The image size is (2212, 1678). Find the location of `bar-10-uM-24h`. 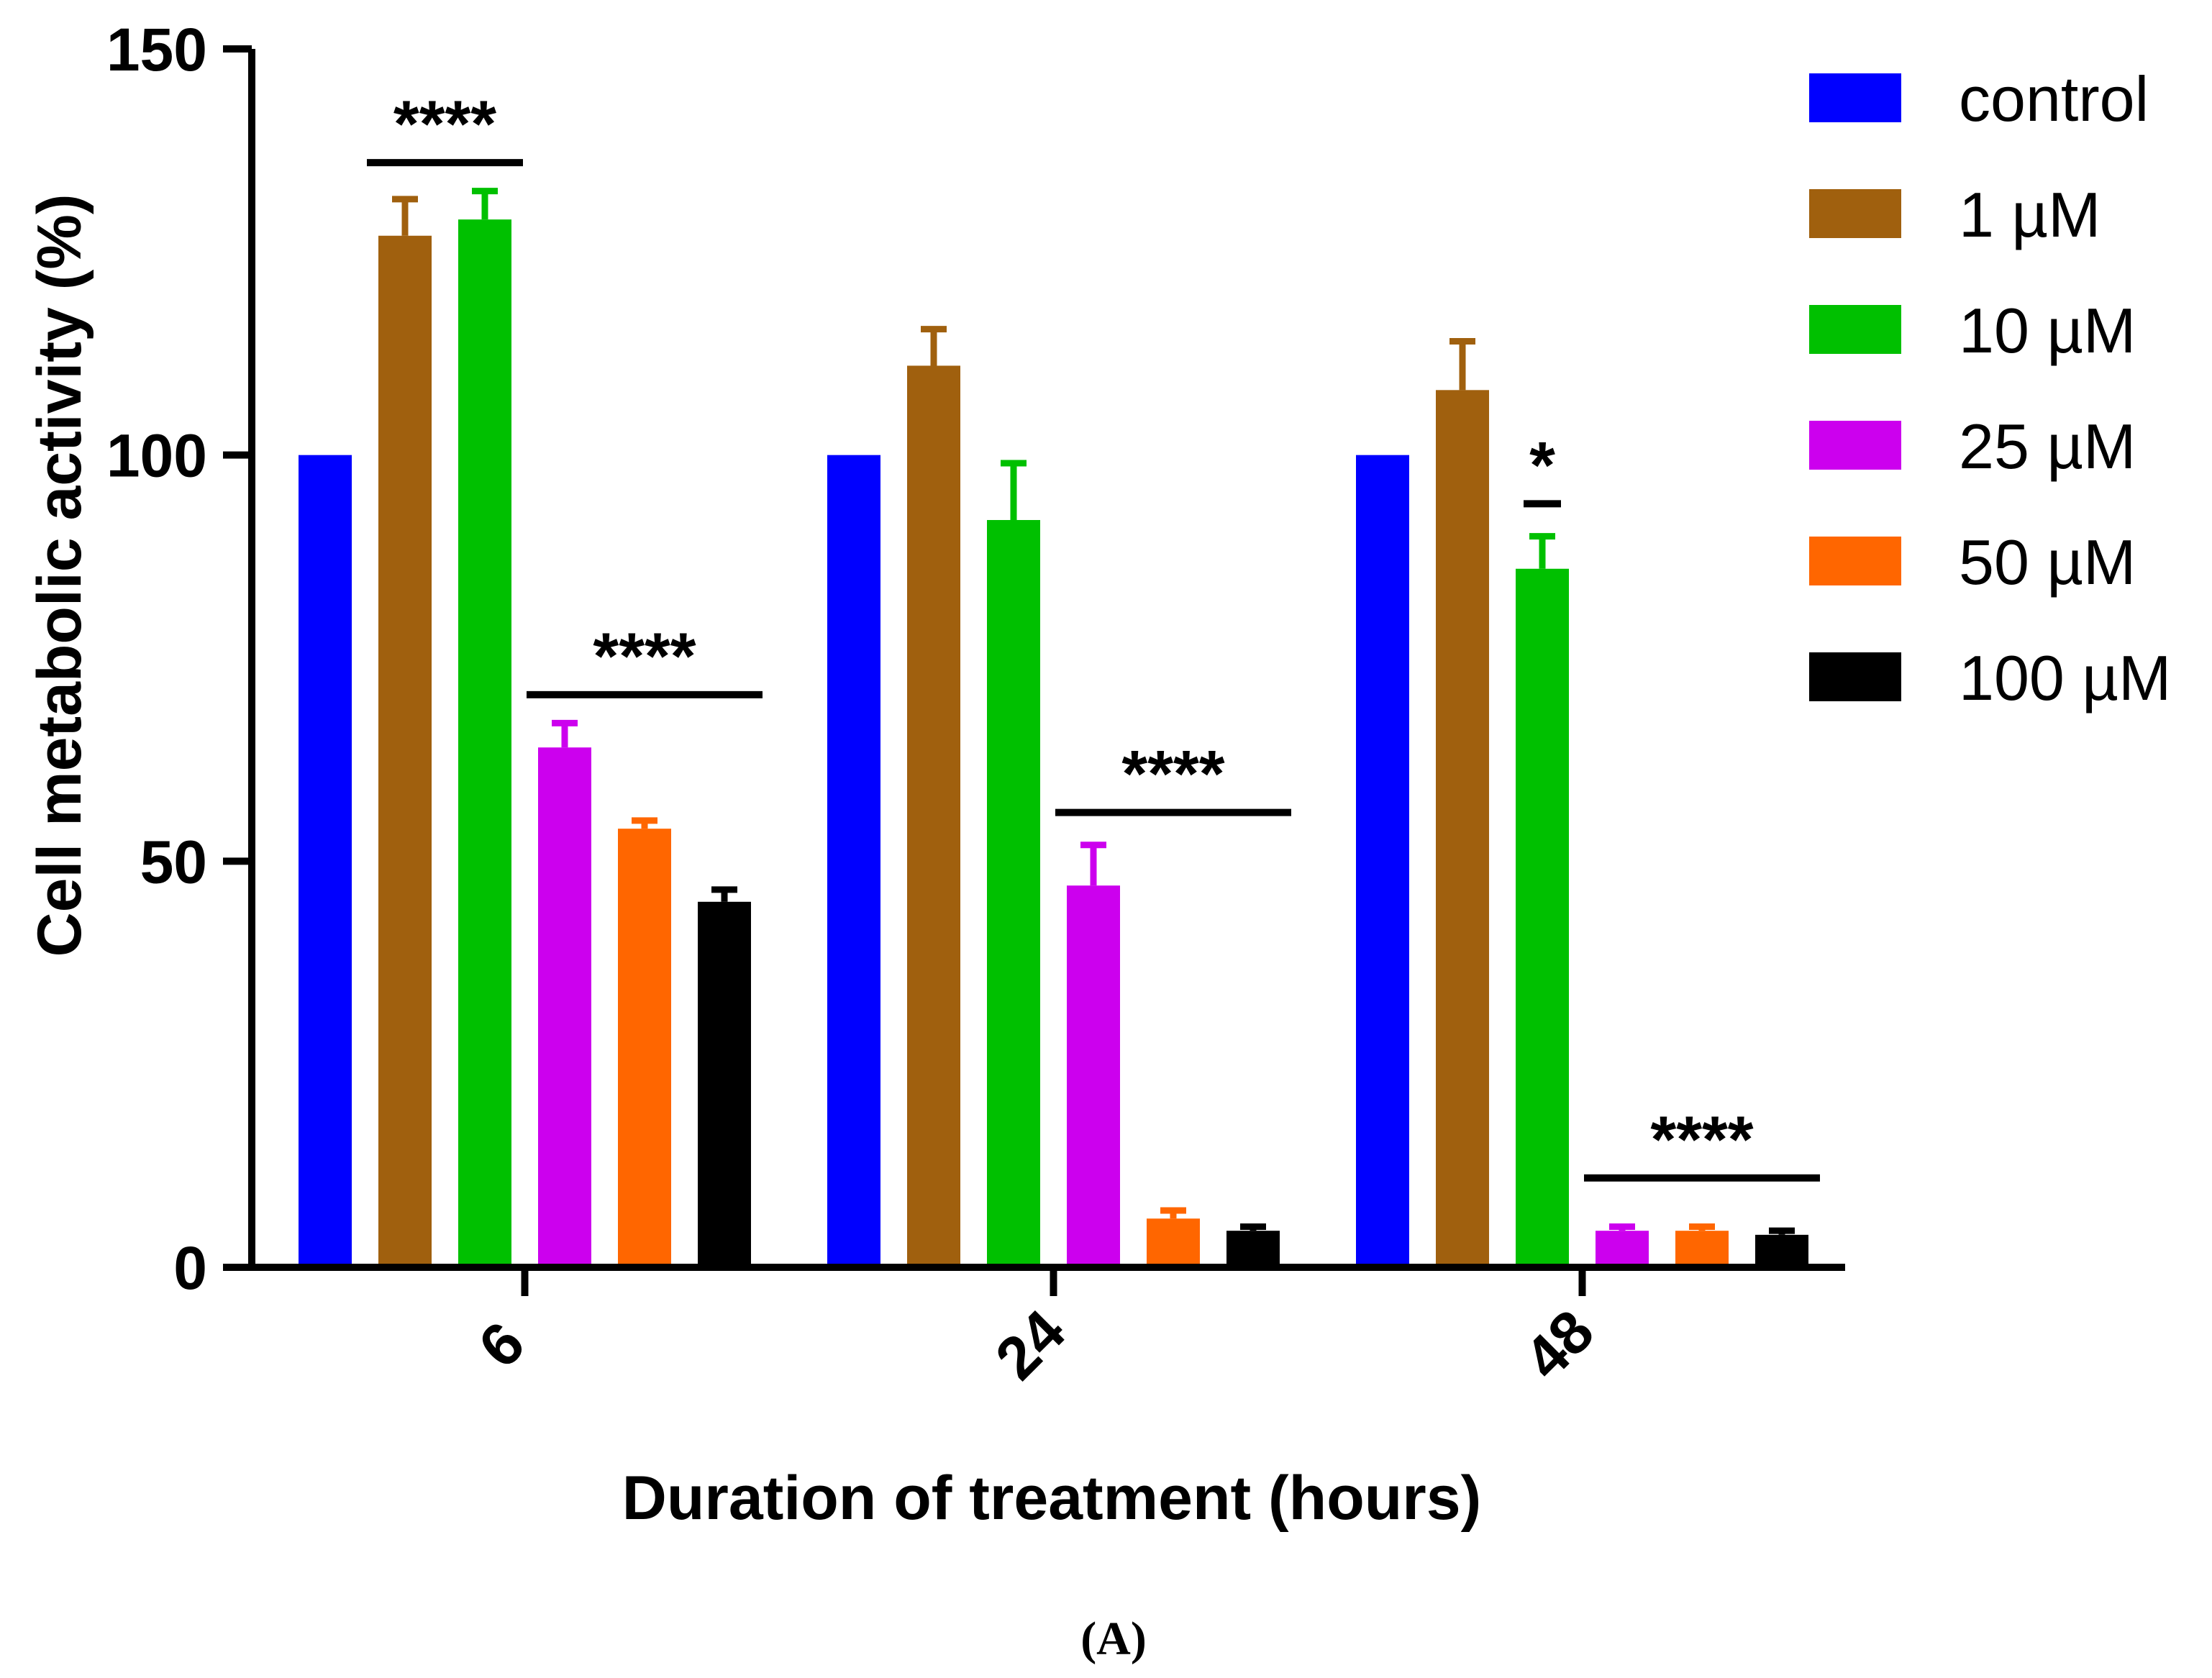

bar-10-uM-24h is located at coordinates (1013, 893).